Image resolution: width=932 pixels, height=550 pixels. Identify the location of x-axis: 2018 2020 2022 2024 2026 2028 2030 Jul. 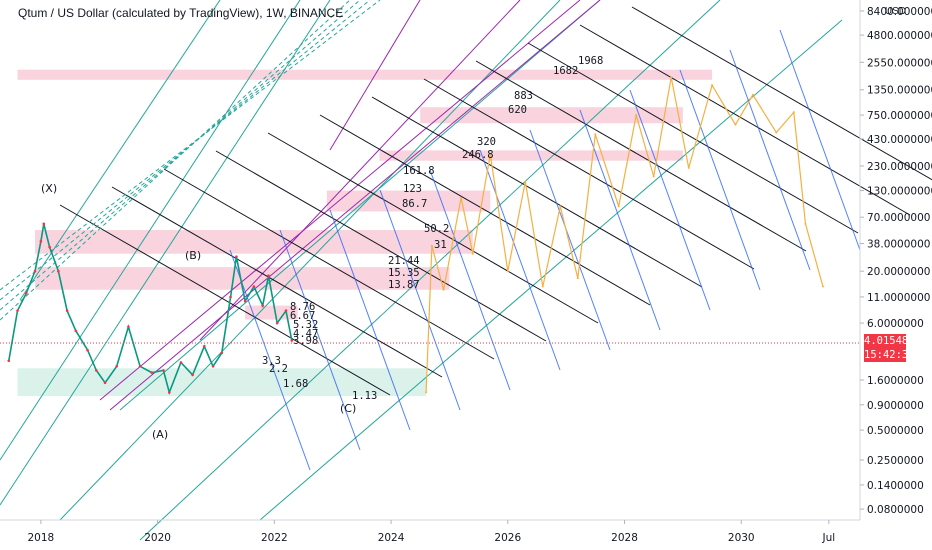
(431, 532).